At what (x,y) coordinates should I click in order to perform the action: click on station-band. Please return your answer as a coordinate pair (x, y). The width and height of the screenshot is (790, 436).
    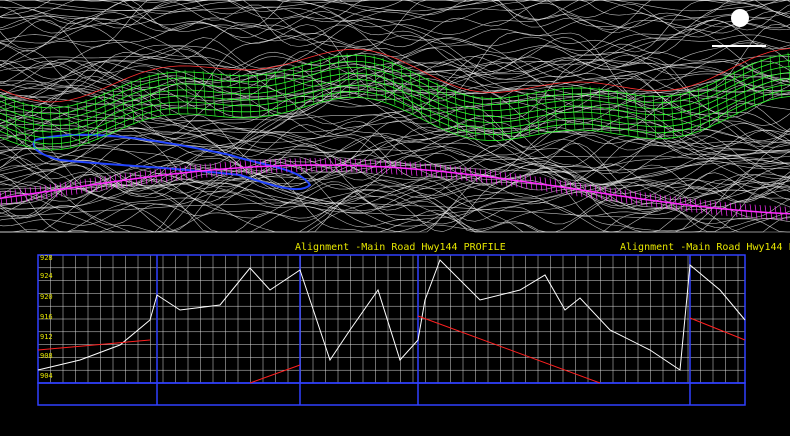
    Looking at the image, I should click on (391, 394).